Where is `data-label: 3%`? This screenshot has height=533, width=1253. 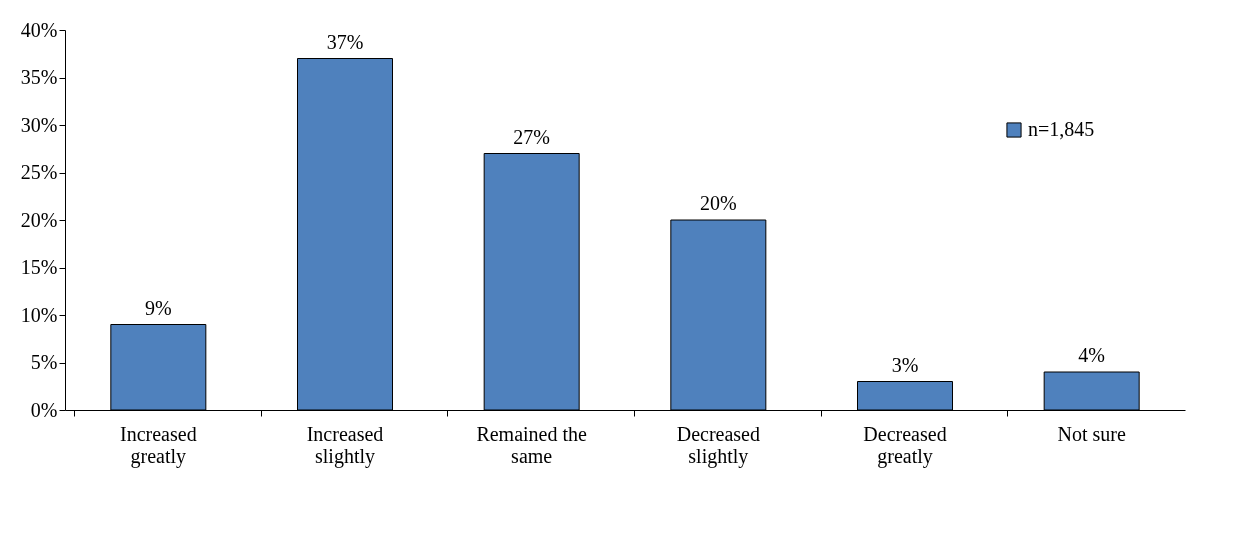 data-label: 3% is located at coordinates (905, 364).